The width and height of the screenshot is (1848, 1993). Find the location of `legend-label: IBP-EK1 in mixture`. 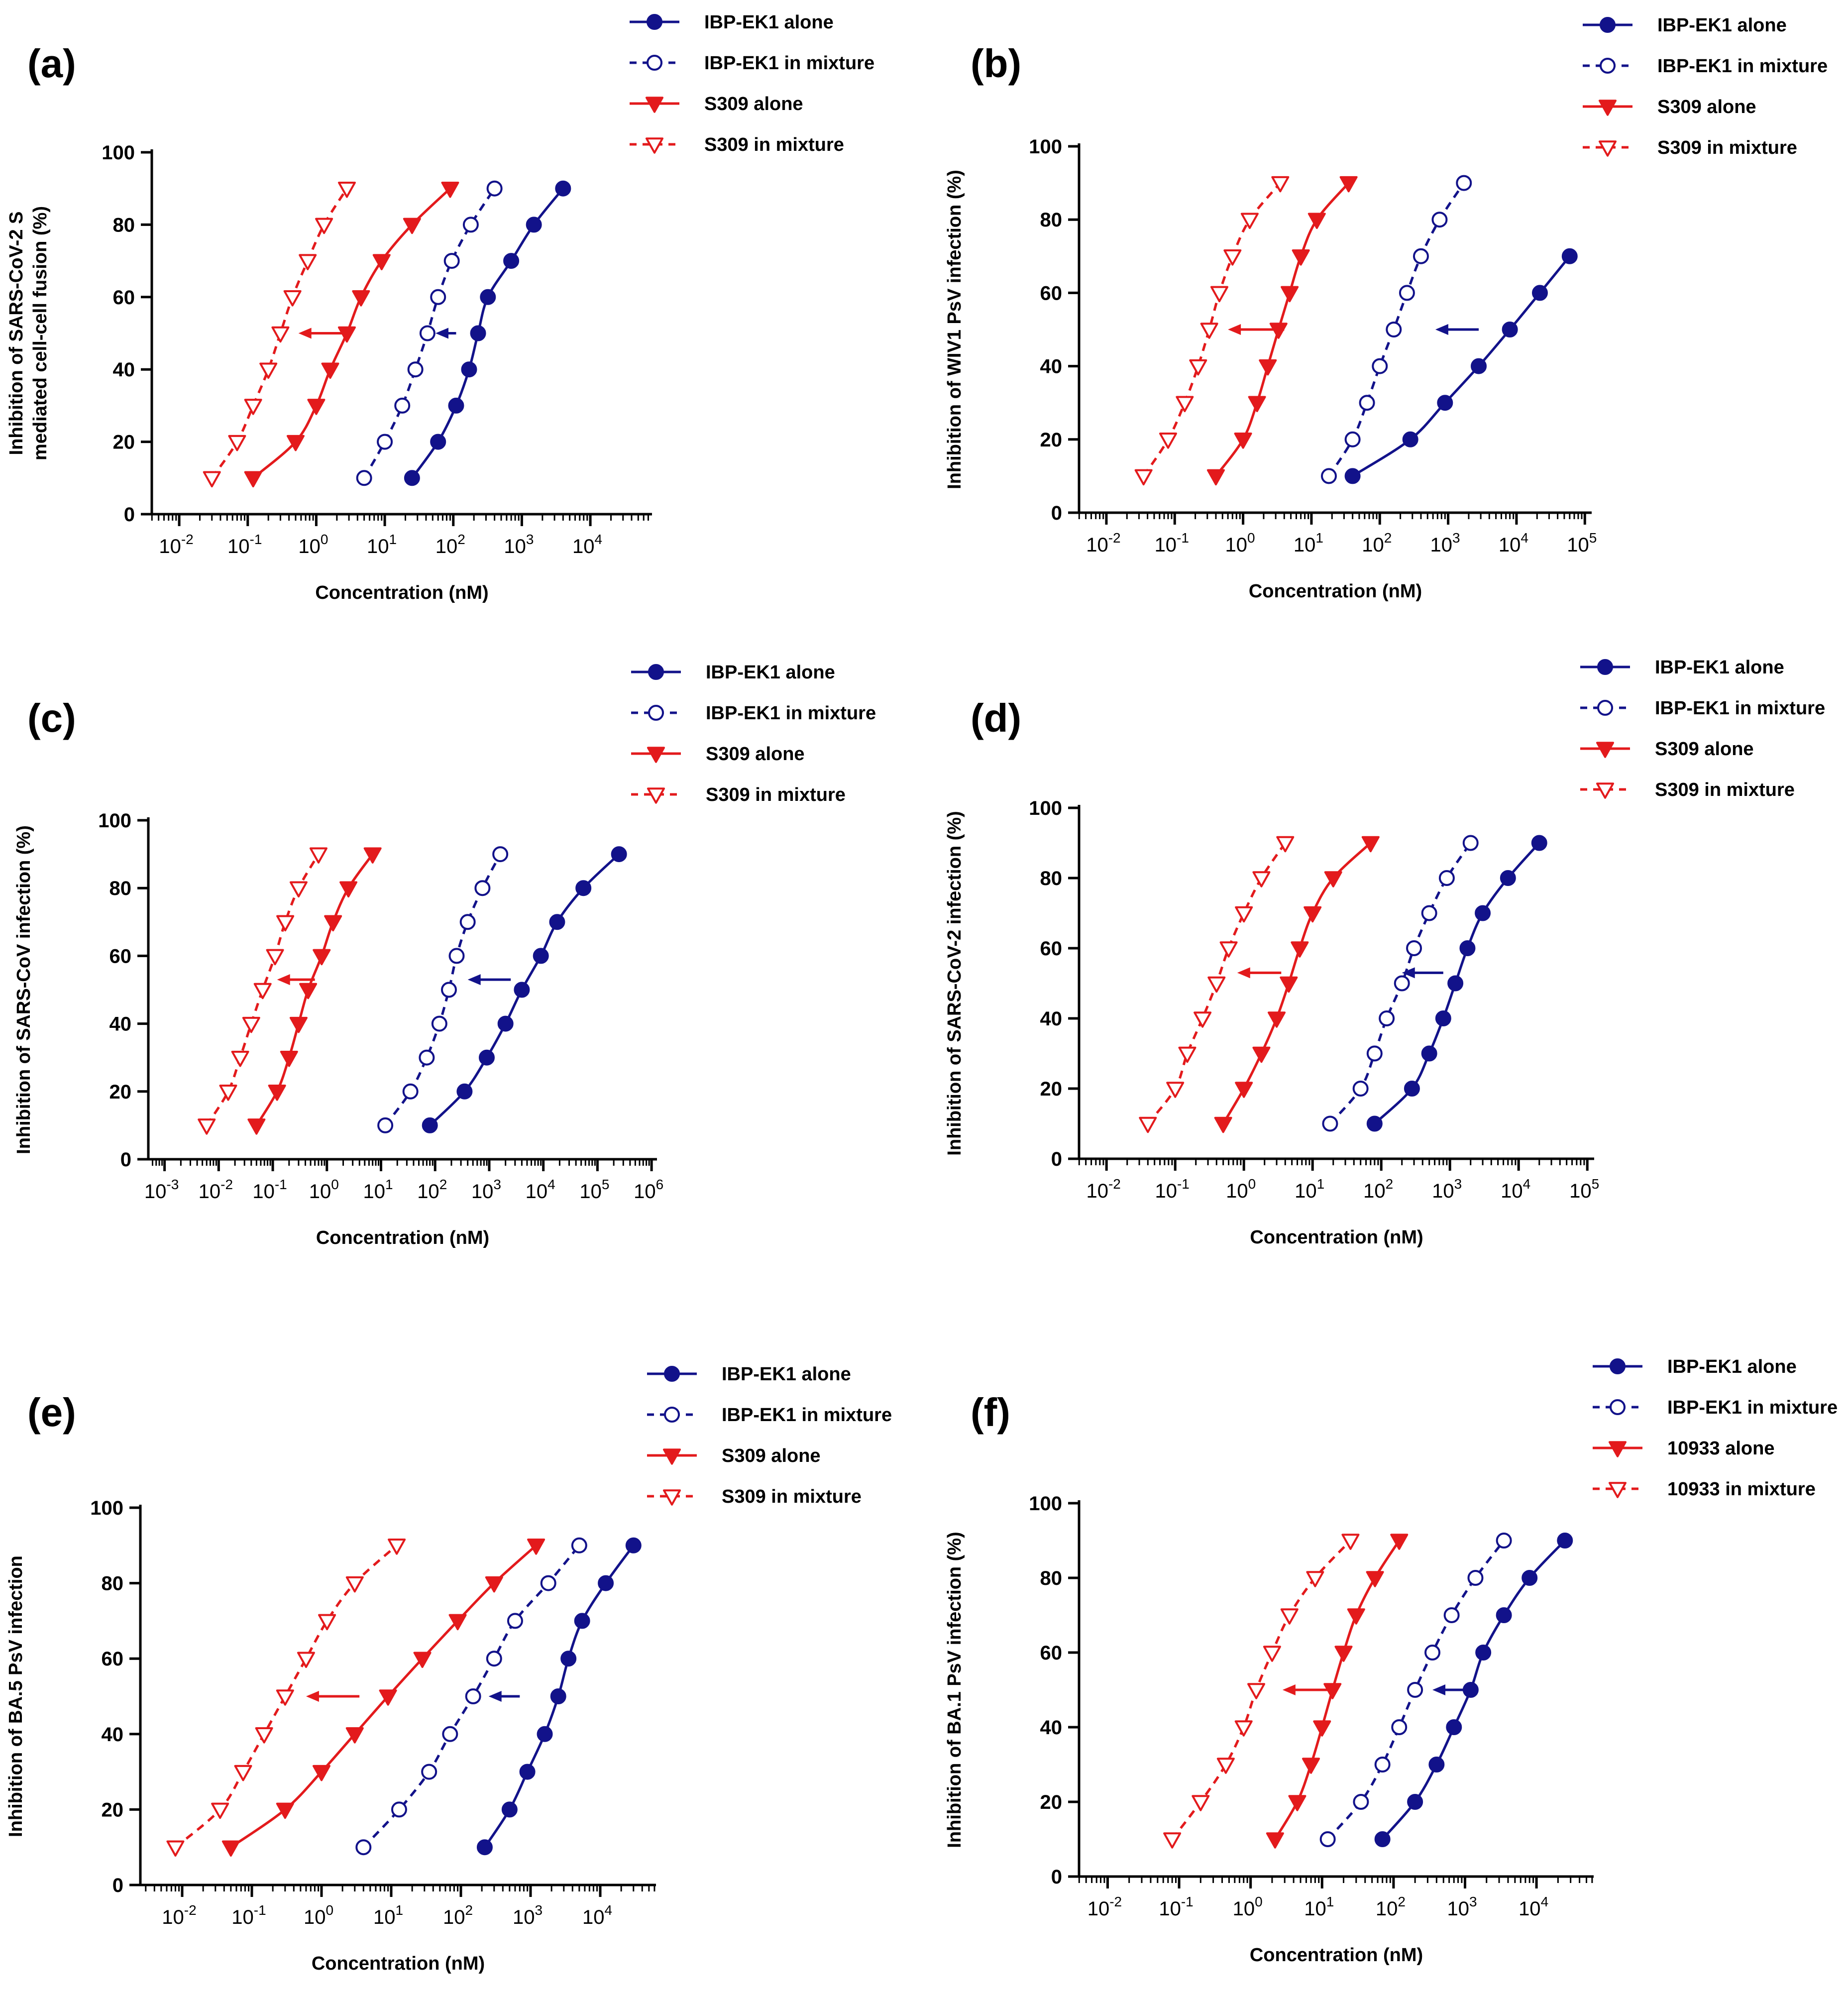

legend-label: IBP-EK1 in mixture is located at coordinates (789, 63).